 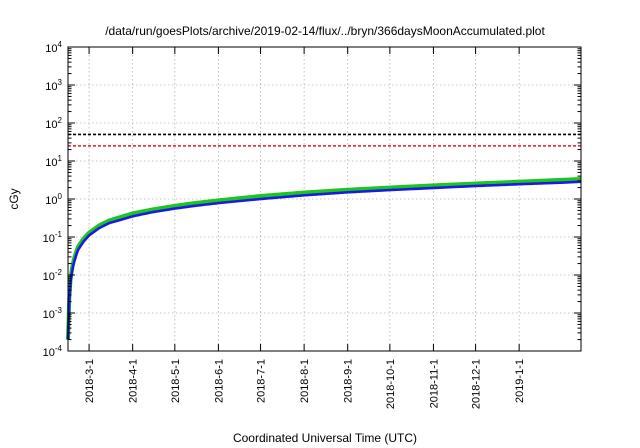 What do you see at coordinates (520, 381) in the screenshot?
I see `x-tick-label: 2019-1-1` at bounding box center [520, 381].